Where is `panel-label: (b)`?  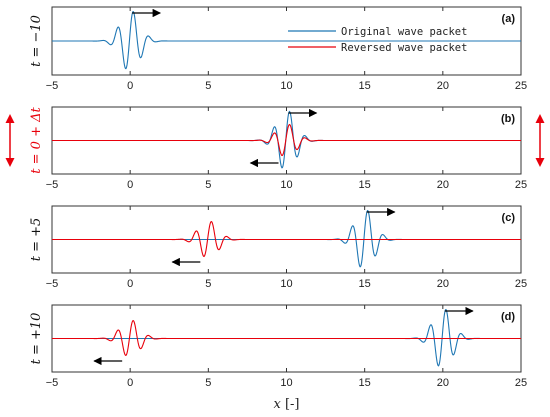 panel-label: (b) is located at coordinates (508, 119).